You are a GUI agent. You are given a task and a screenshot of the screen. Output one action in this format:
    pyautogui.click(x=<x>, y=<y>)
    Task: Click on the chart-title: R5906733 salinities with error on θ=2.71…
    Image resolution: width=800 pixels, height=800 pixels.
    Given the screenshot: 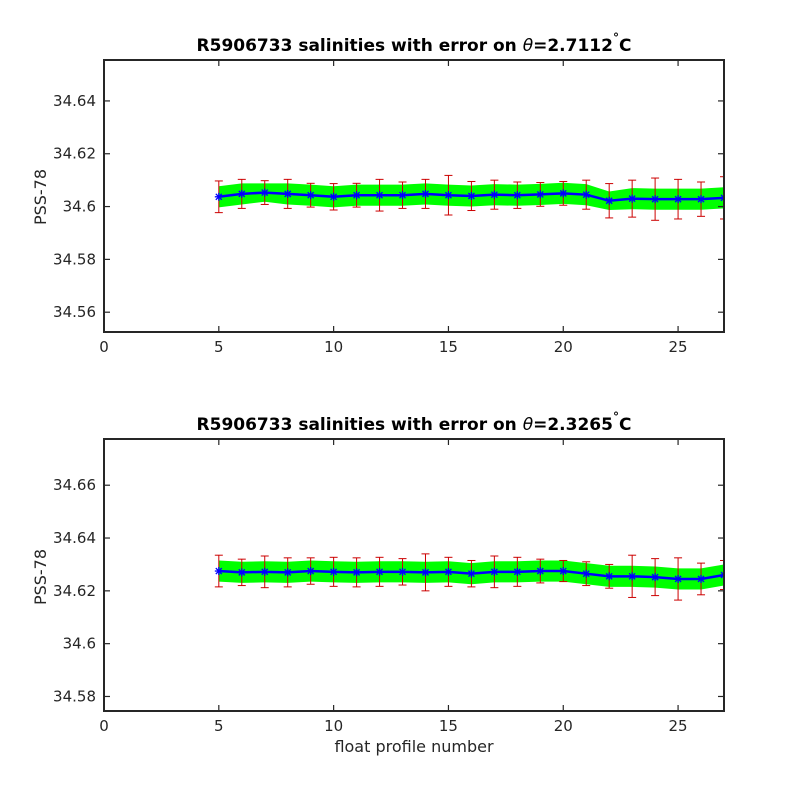 What is the action you would take?
    pyautogui.click(x=414, y=43)
    